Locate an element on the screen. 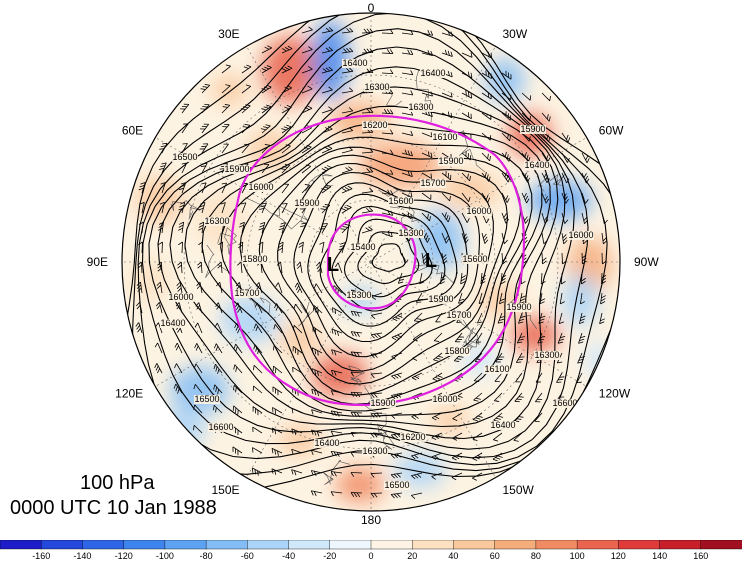 This screenshot has height=561, width=742. contour-label: 16000 is located at coordinates (260, 187).